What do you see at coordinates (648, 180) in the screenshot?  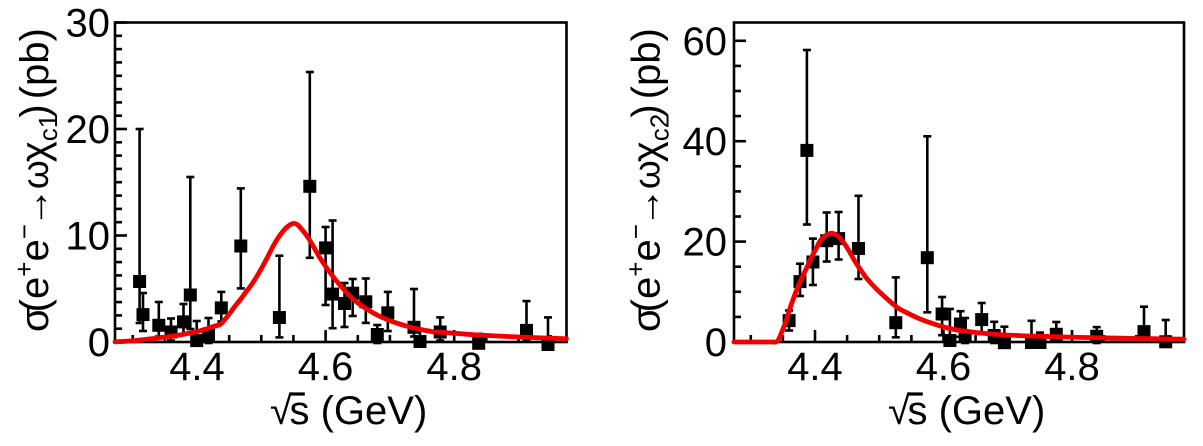 I see `svg-text: σ(e+e−→ωχc2) (pb)` at bounding box center [648, 180].